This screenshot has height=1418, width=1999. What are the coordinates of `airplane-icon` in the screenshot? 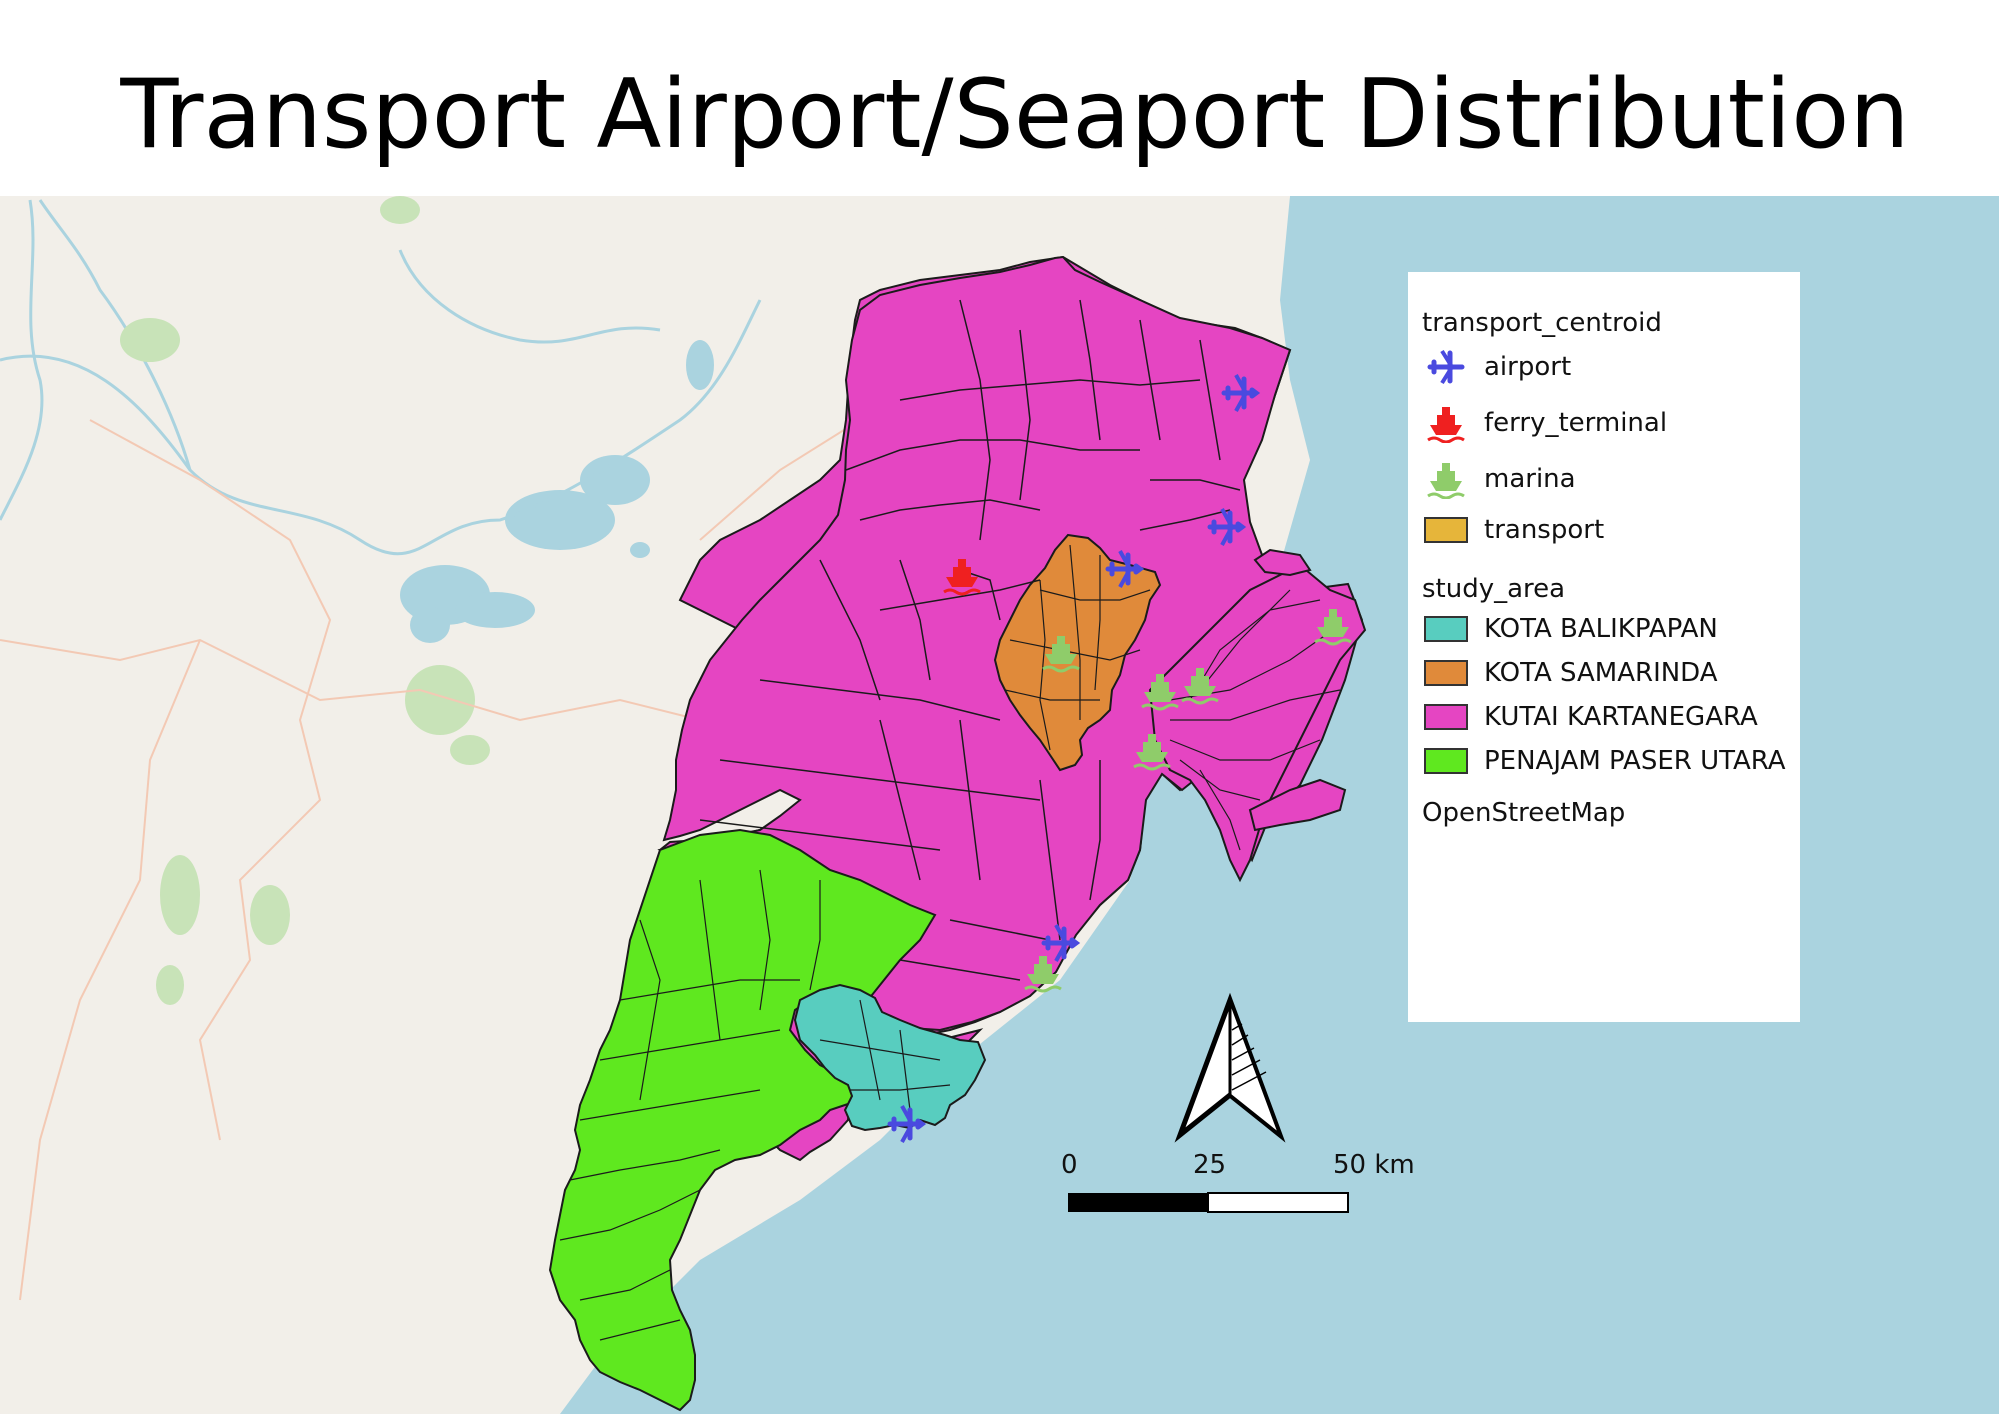 It's located at (1446, 367).